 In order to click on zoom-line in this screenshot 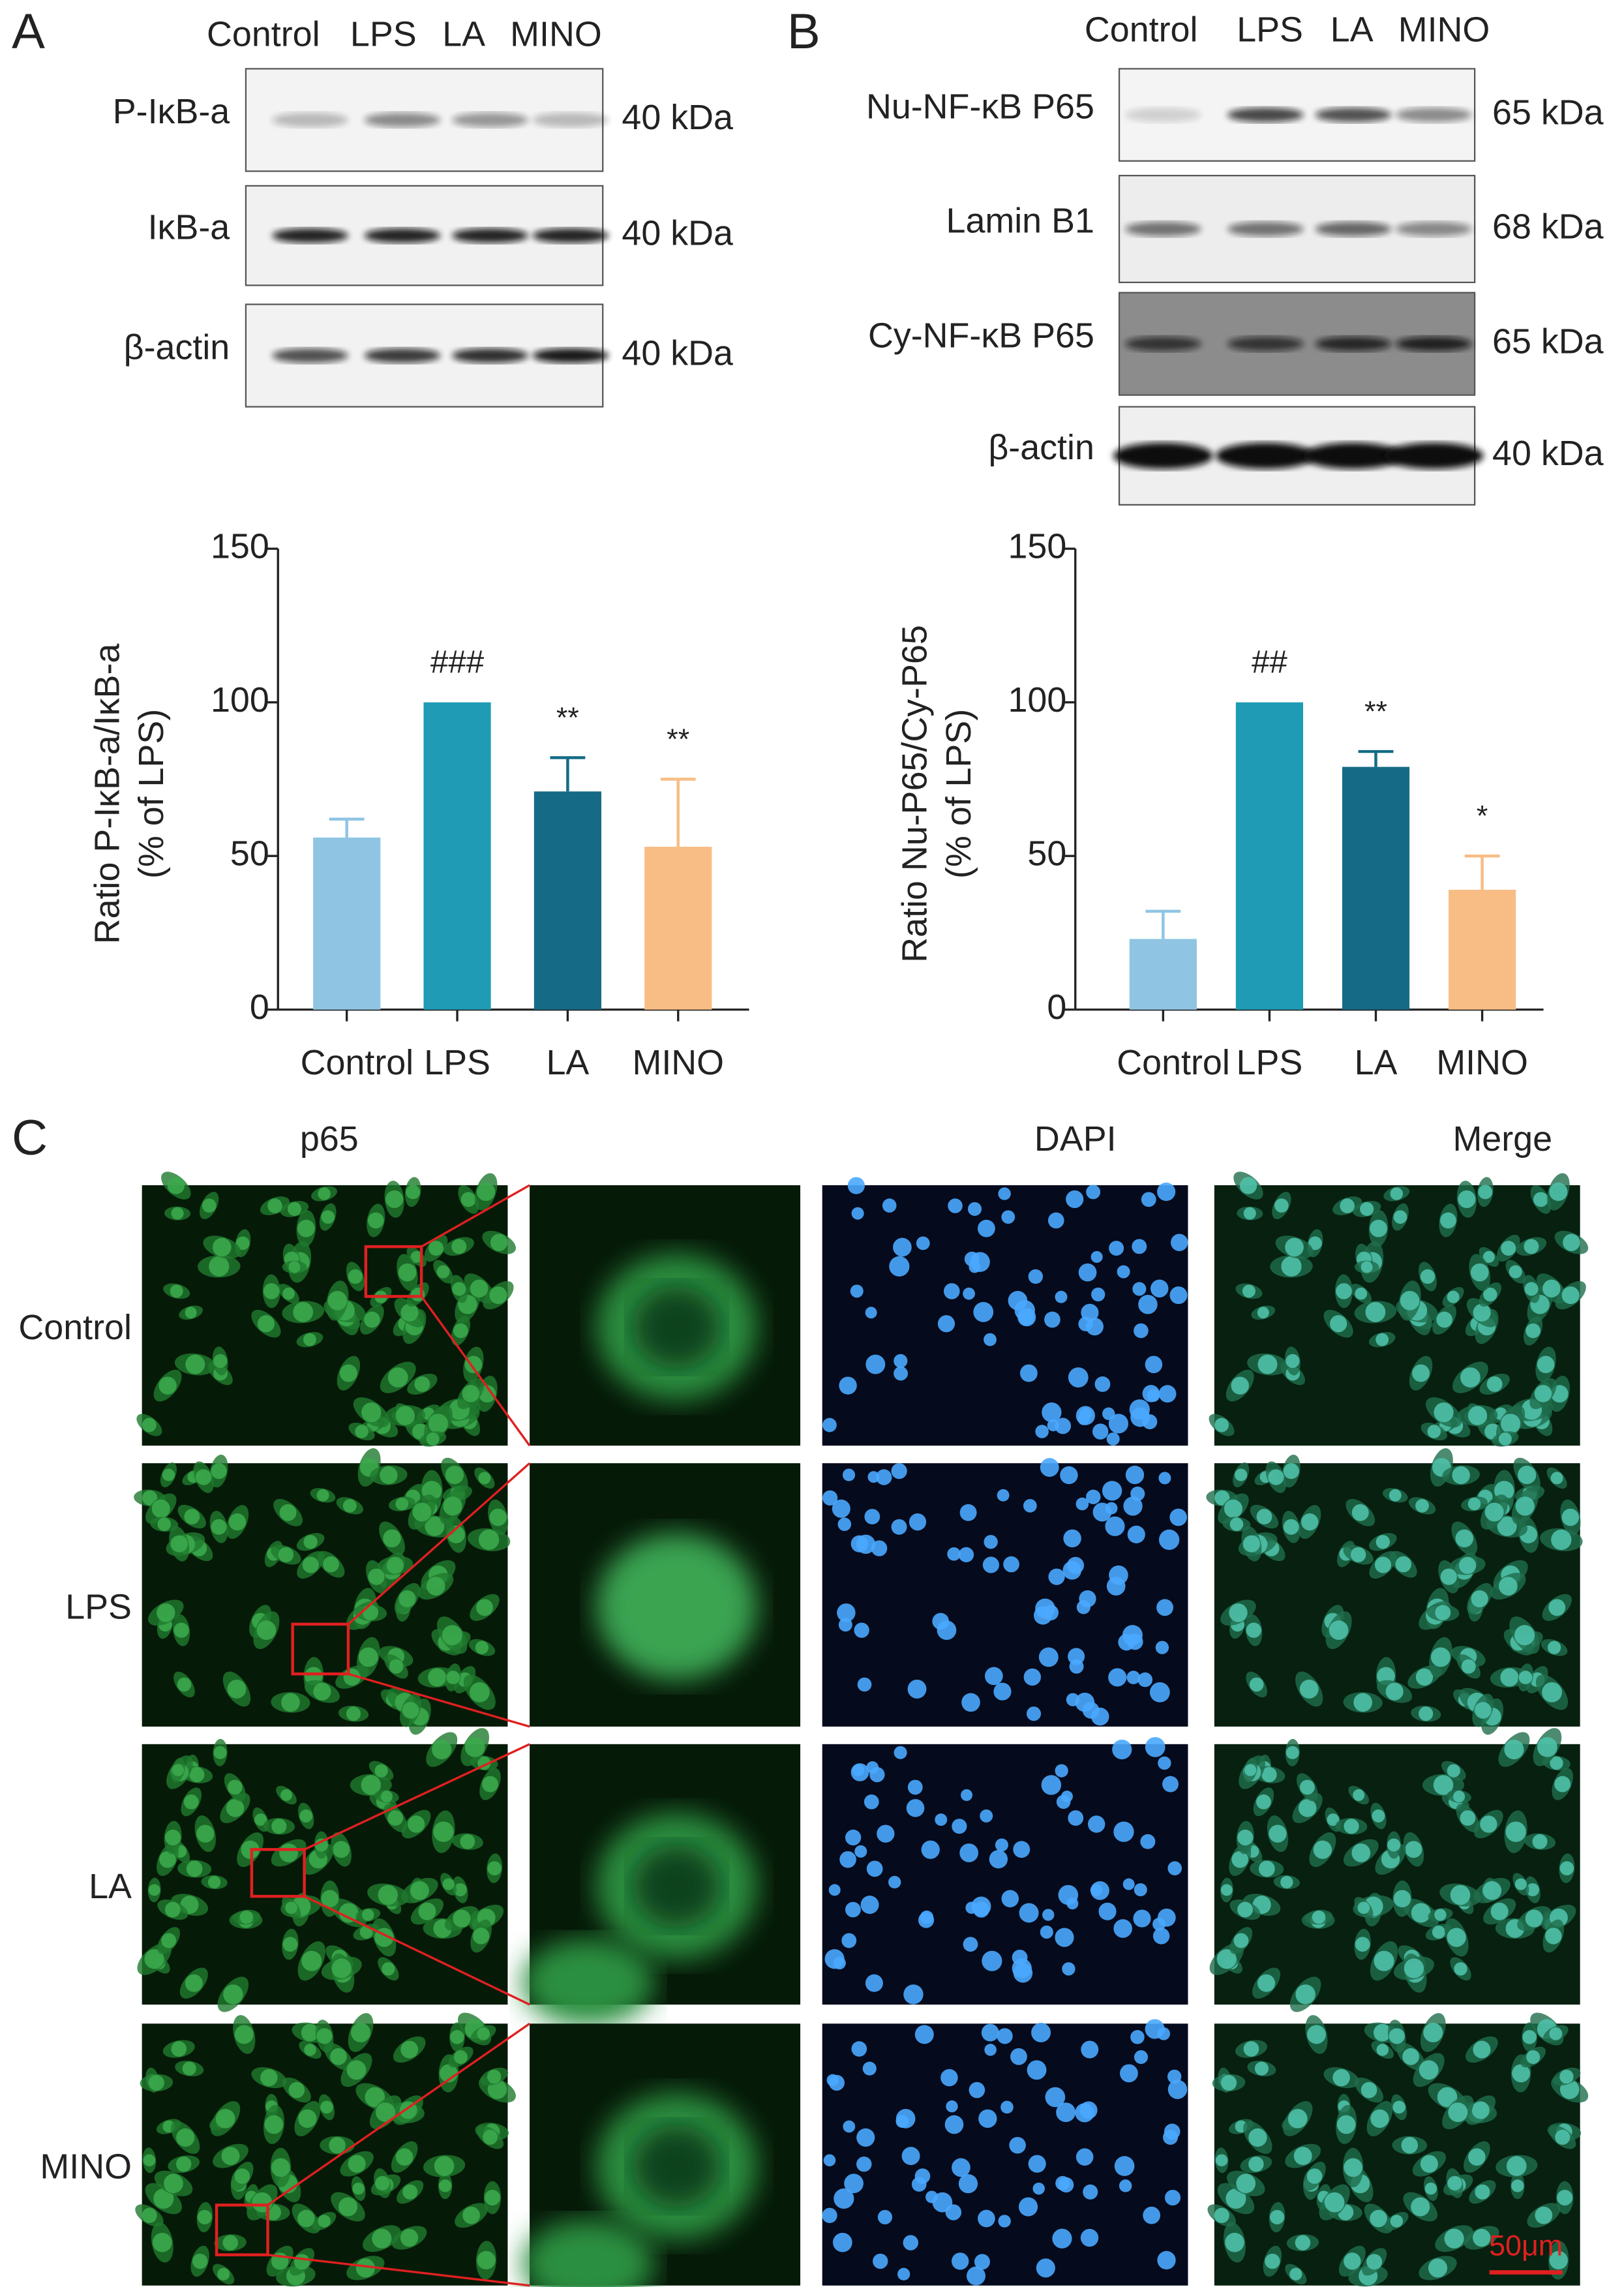, I will do `click(475, 1371)`.